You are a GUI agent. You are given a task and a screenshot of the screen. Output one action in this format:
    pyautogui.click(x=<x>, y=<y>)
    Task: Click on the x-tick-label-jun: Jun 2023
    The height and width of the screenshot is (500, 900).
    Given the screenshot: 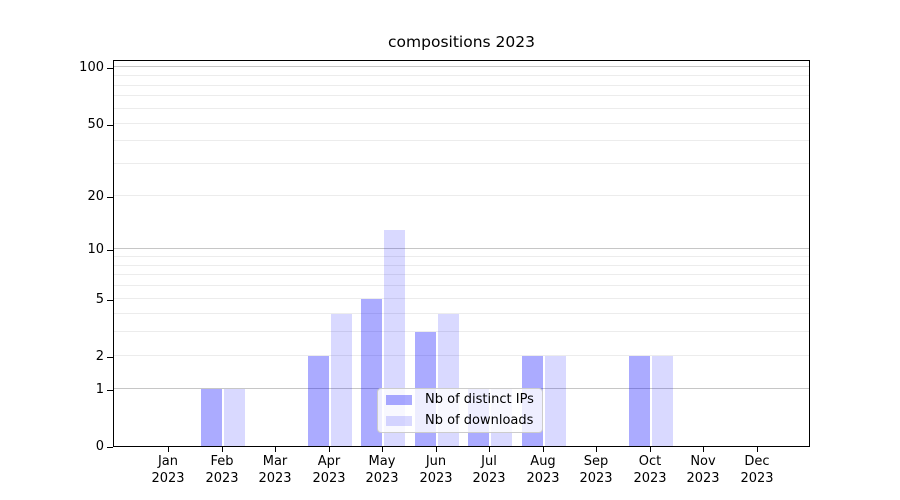 What is the action you would take?
    pyautogui.click(x=436, y=470)
    